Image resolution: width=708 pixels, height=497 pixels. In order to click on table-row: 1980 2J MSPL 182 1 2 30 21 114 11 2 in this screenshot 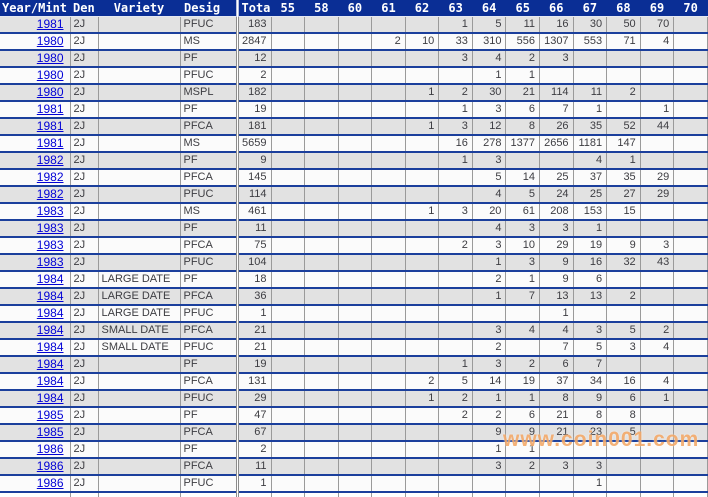, I will do `click(354, 92)`.